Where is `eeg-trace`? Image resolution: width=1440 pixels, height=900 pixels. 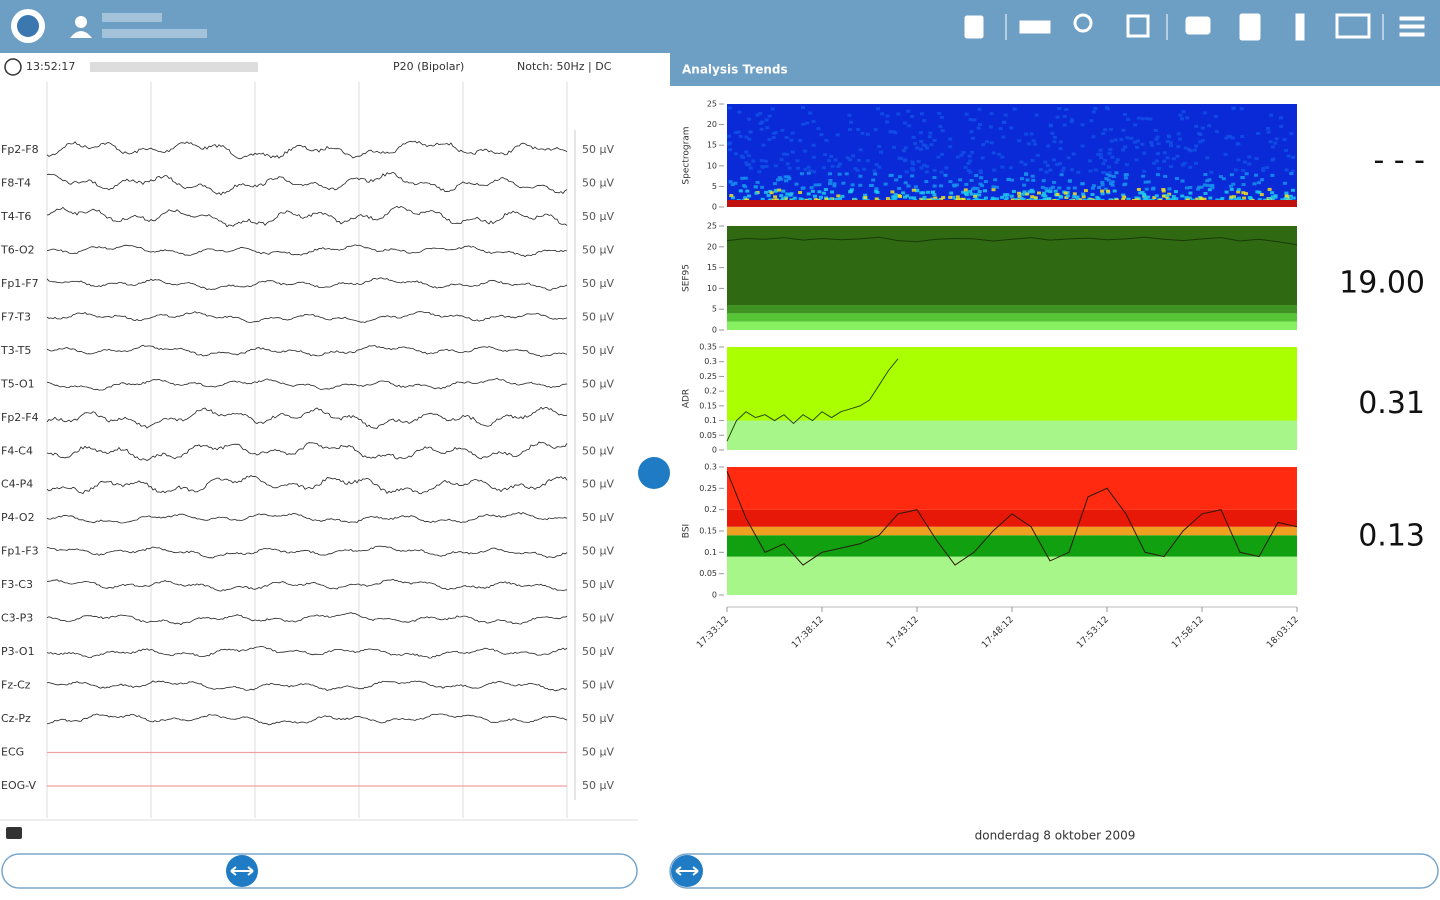
eeg-trace is located at coordinates (307, 518).